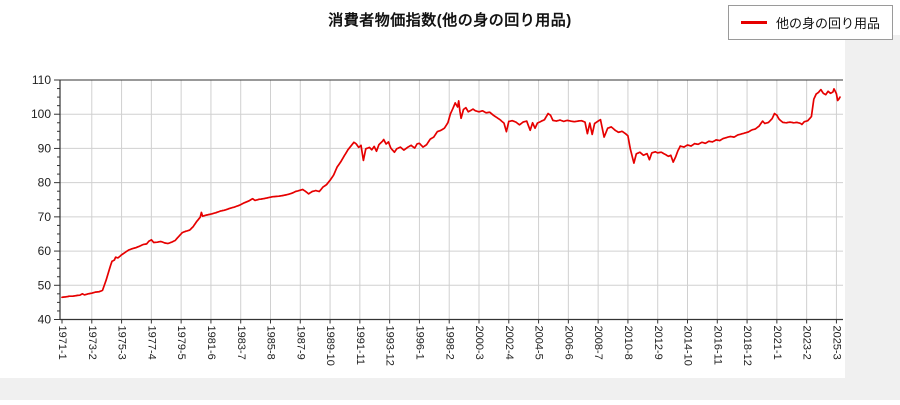 This screenshot has height=405, width=900. Describe the element at coordinates (753, 22) in the screenshot. I see `legend-line-marker-icon` at that location.